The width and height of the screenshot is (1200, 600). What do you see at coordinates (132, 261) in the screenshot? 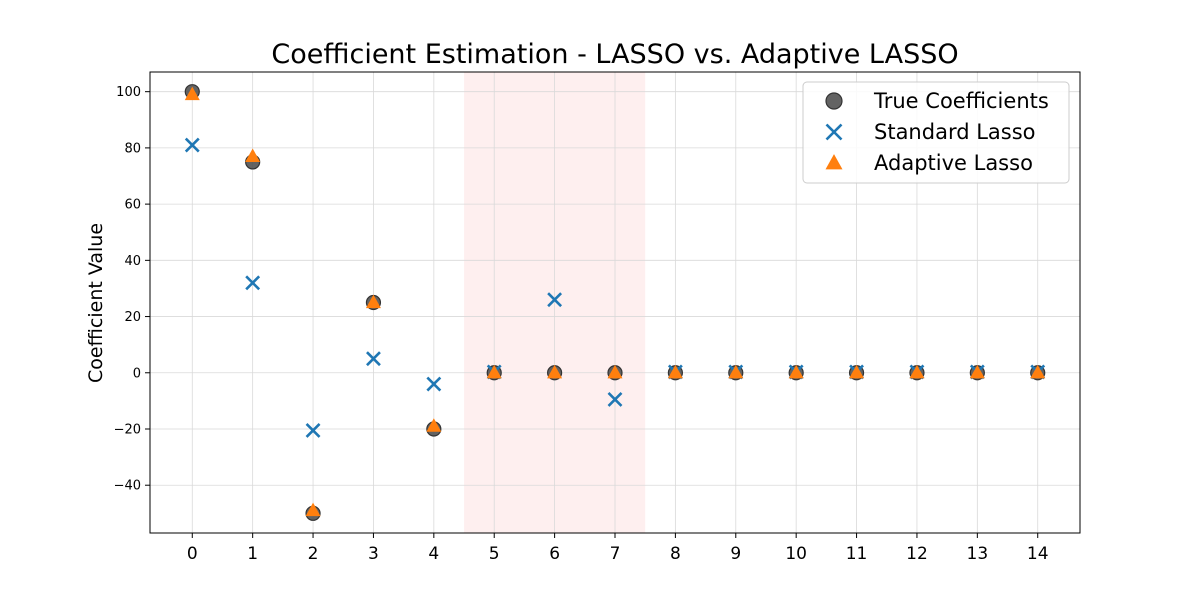
I see `y-tick-label: 40` at bounding box center [132, 261].